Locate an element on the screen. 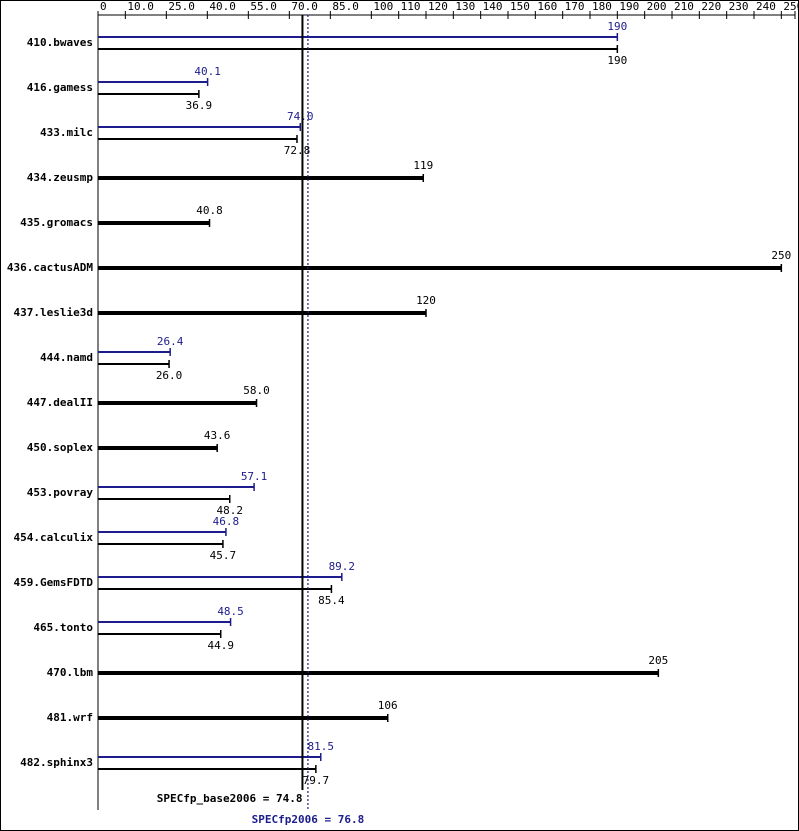  base-mean-label: SPECfp_base2006 = 74.8 is located at coordinates (230, 798).